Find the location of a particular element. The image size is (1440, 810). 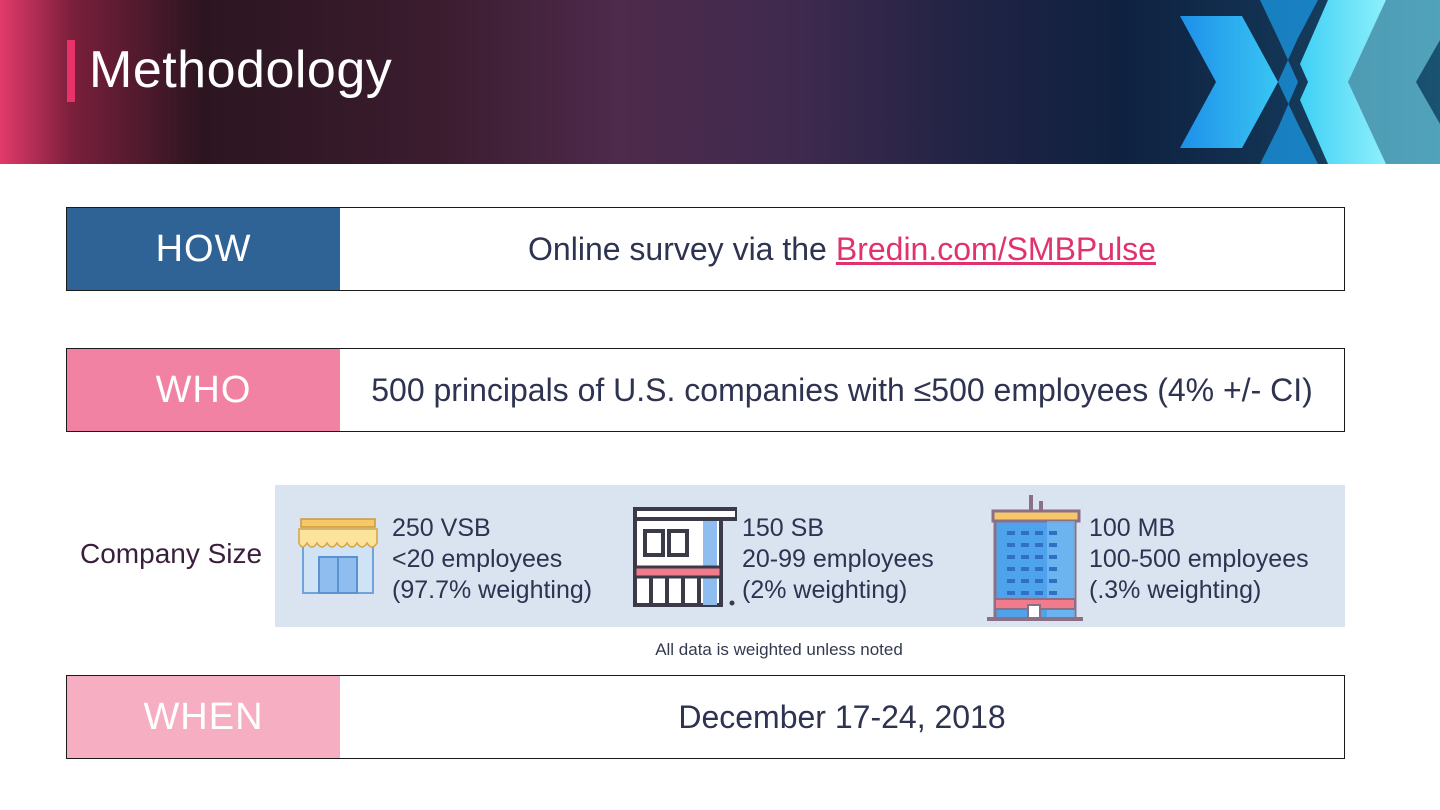

segment-count: 100 MB is located at coordinates (1132, 528).